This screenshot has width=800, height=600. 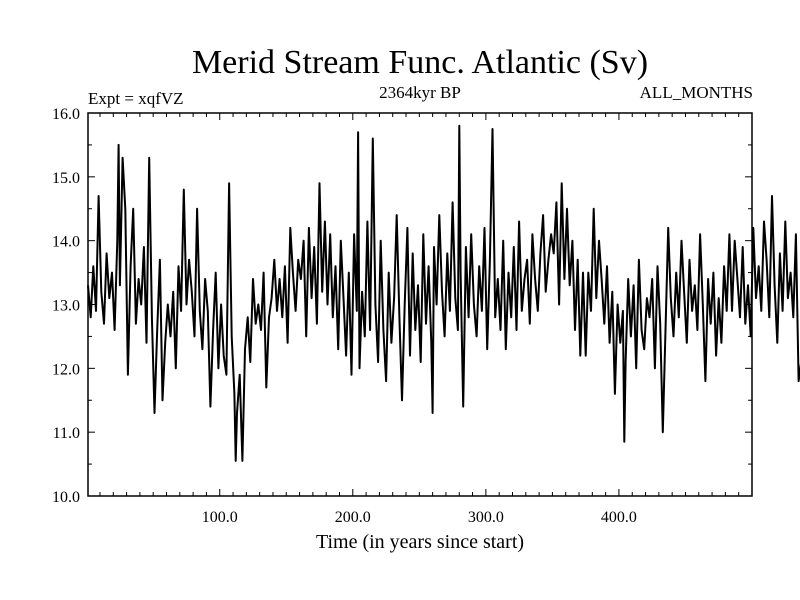 What do you see at coordinates (66, 306) in the screenshot?
I see `y-tick-label: 13.0` at bounding box center [66, 306].